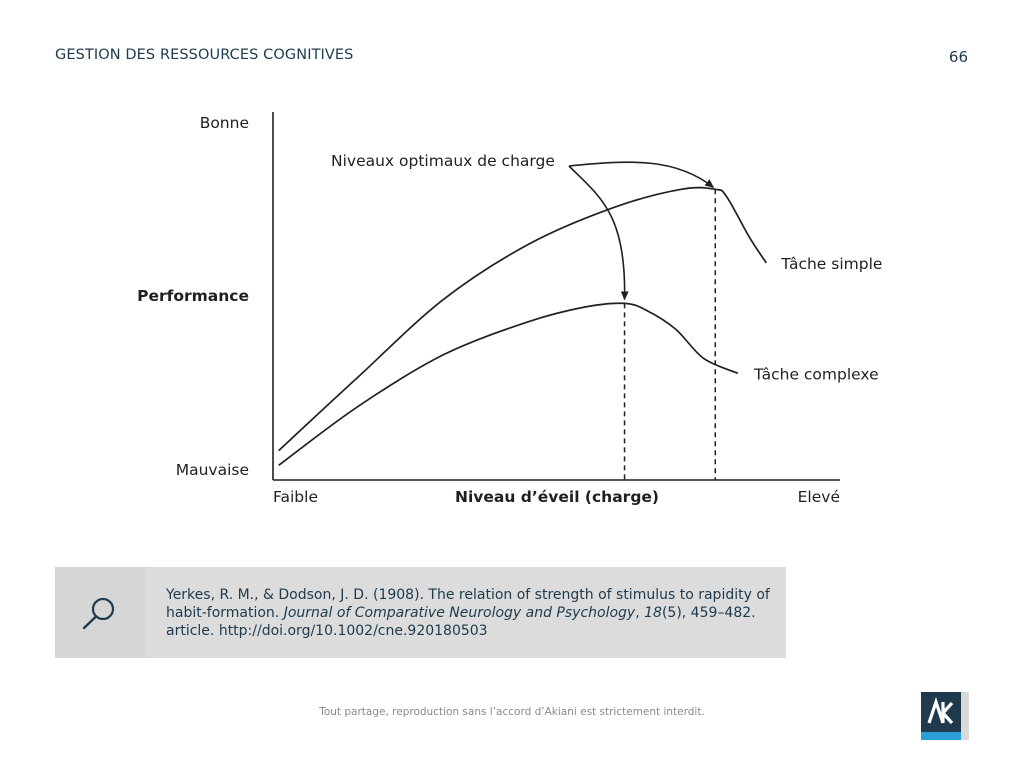 The image size is (1024, 768). I want to click on search-icon, so click(98, 613).